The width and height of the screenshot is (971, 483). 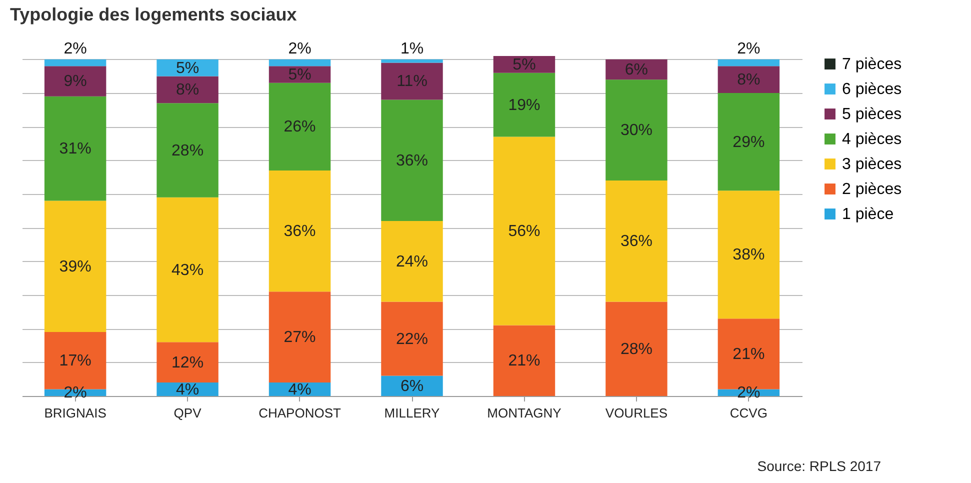 What do you see at coordinates (872, 114) in the screenshot?
I see `legend-label: 5 pièces` at bounding box center [872, 114].